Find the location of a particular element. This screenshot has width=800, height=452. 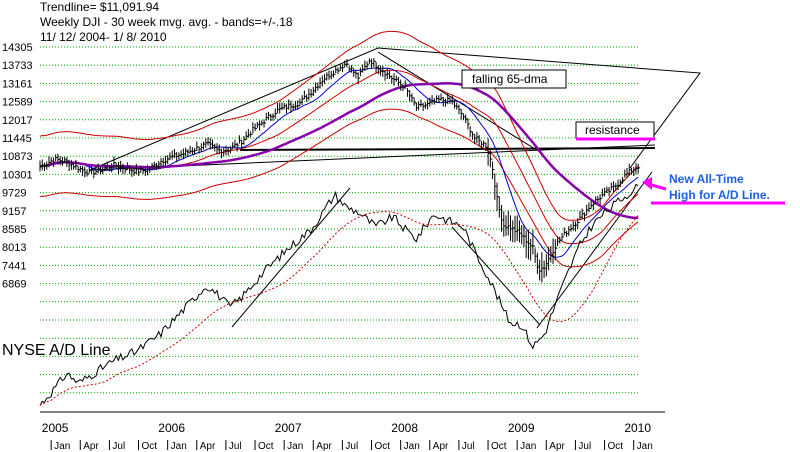

y-tick-label: 7441 is located at coordinates (14, 266).